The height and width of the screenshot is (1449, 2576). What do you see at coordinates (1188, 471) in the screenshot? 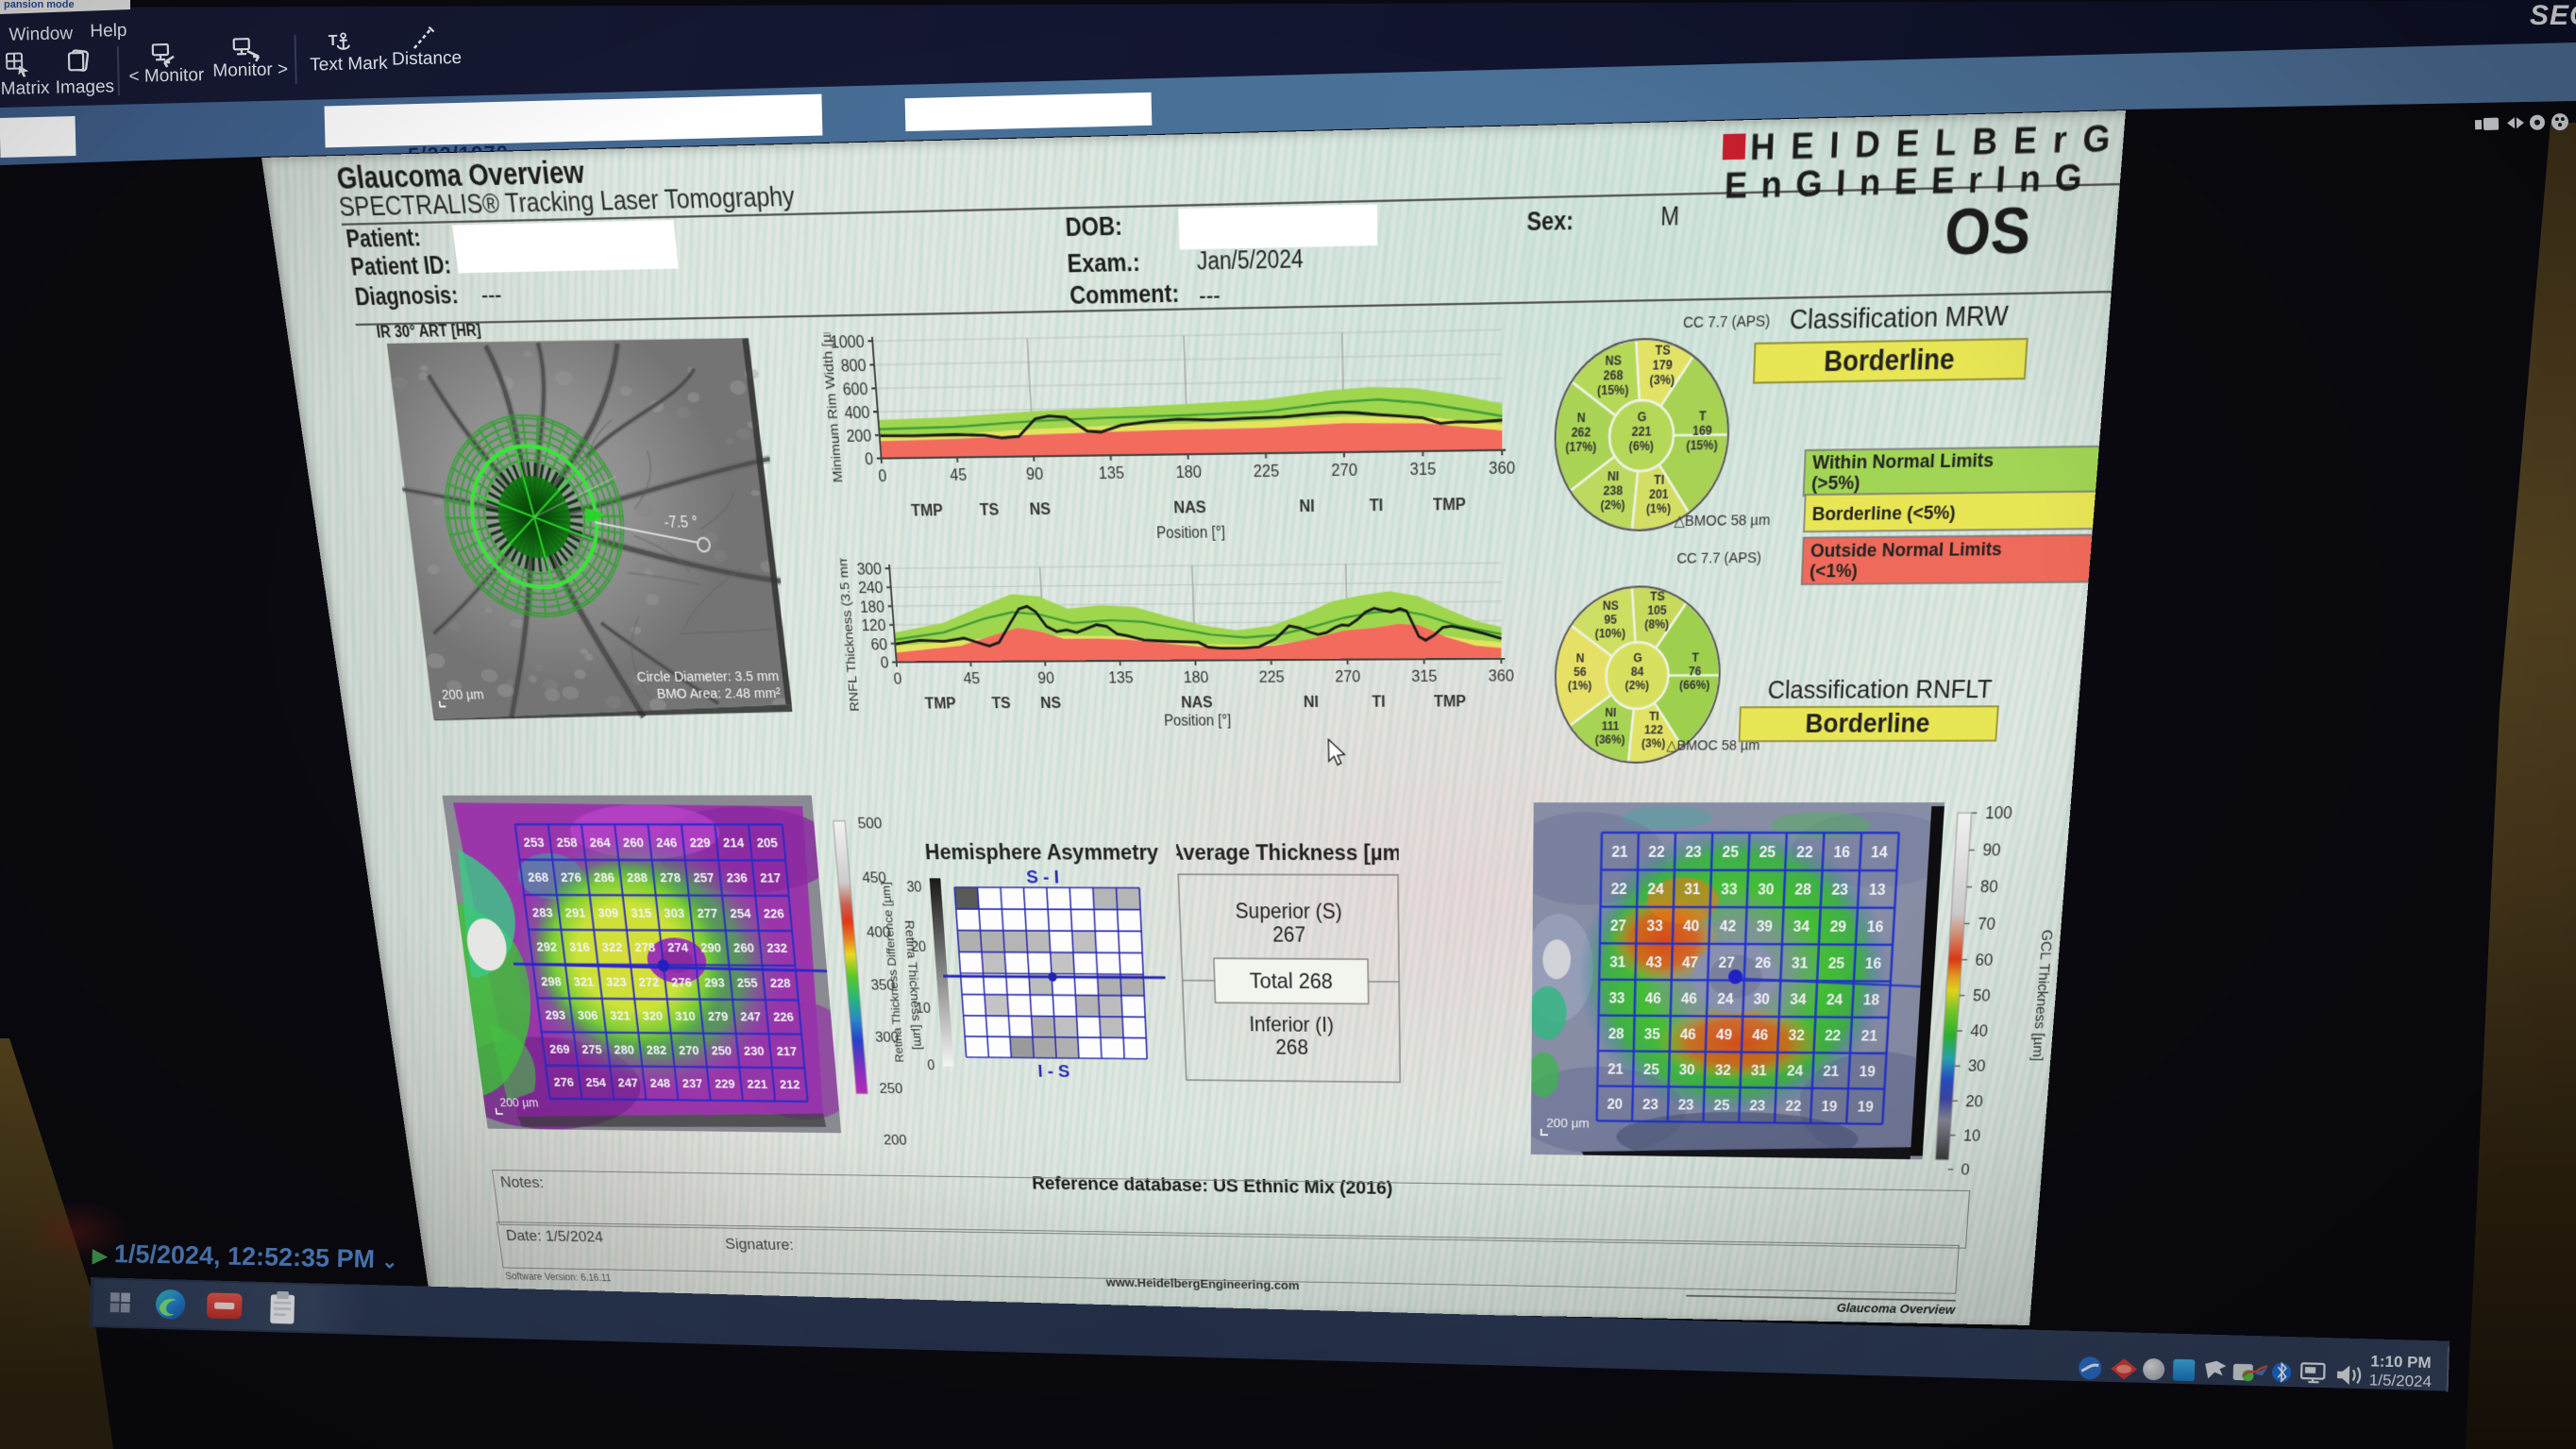
I see `svg-text: 180` at bounding box center [1188, 471].